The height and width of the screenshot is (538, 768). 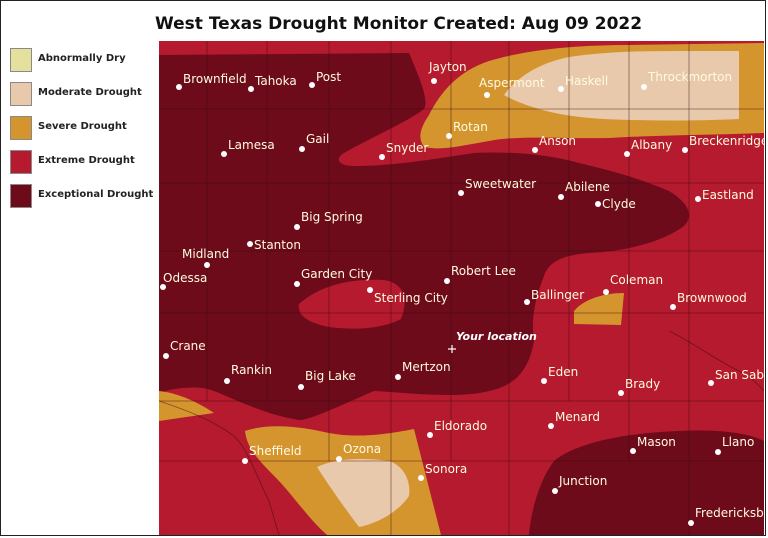 I want to click on city-eldorado: Eldorado, so click(x=457, y=428).